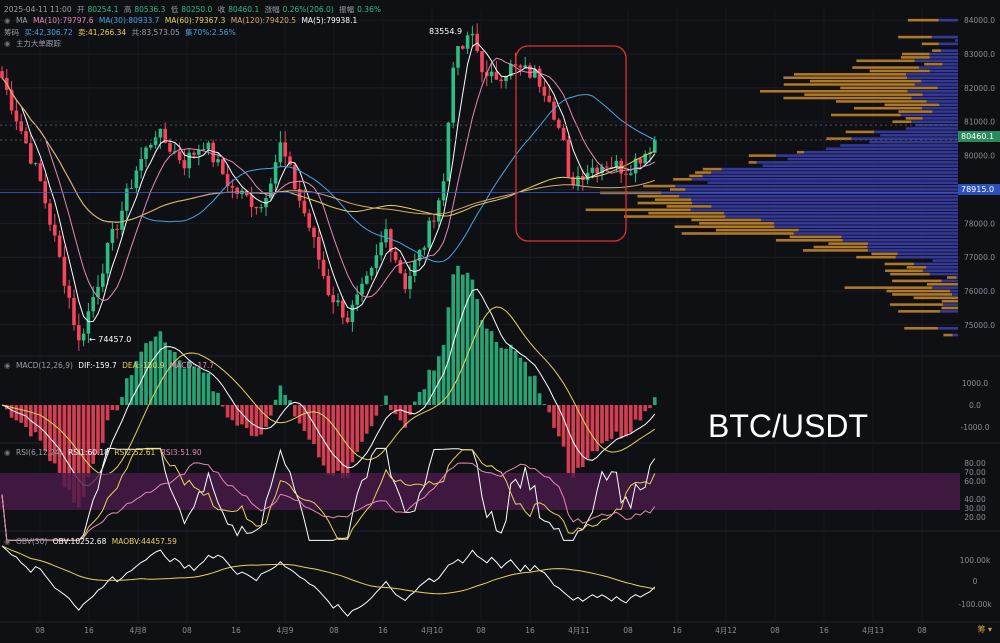  I want to click on chip-toggle-button: 筹 ▾, so click(984, 629).